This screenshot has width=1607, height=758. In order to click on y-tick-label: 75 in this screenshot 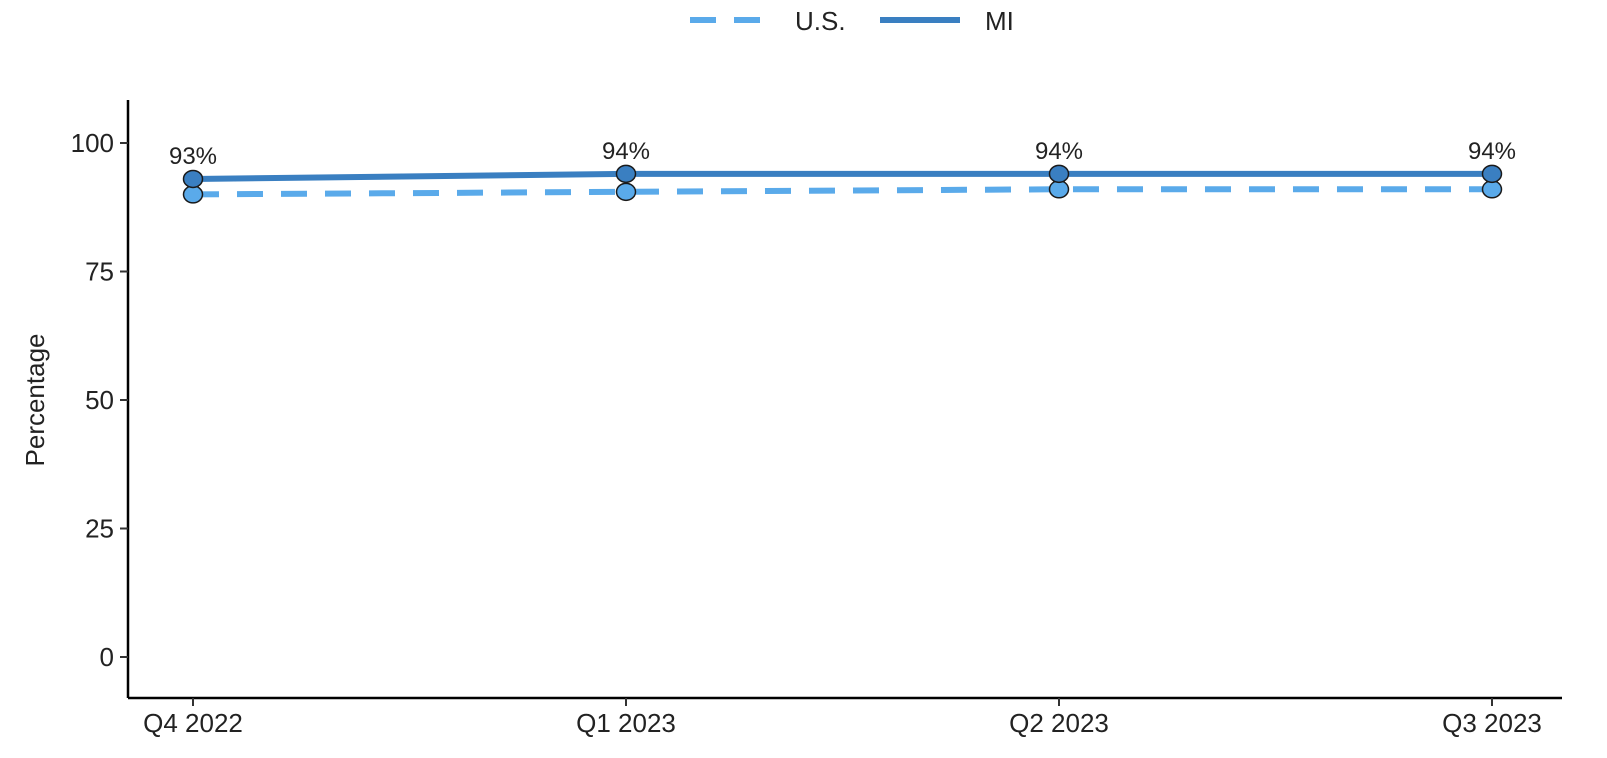, I will do `click(99, 272)`.